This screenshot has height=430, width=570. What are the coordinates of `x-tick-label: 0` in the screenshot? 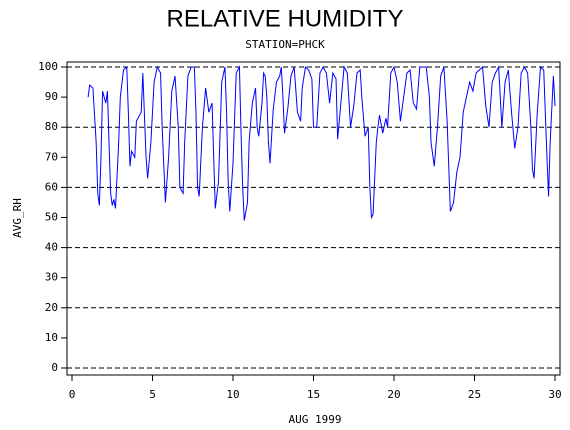 It's located at (72, 394).